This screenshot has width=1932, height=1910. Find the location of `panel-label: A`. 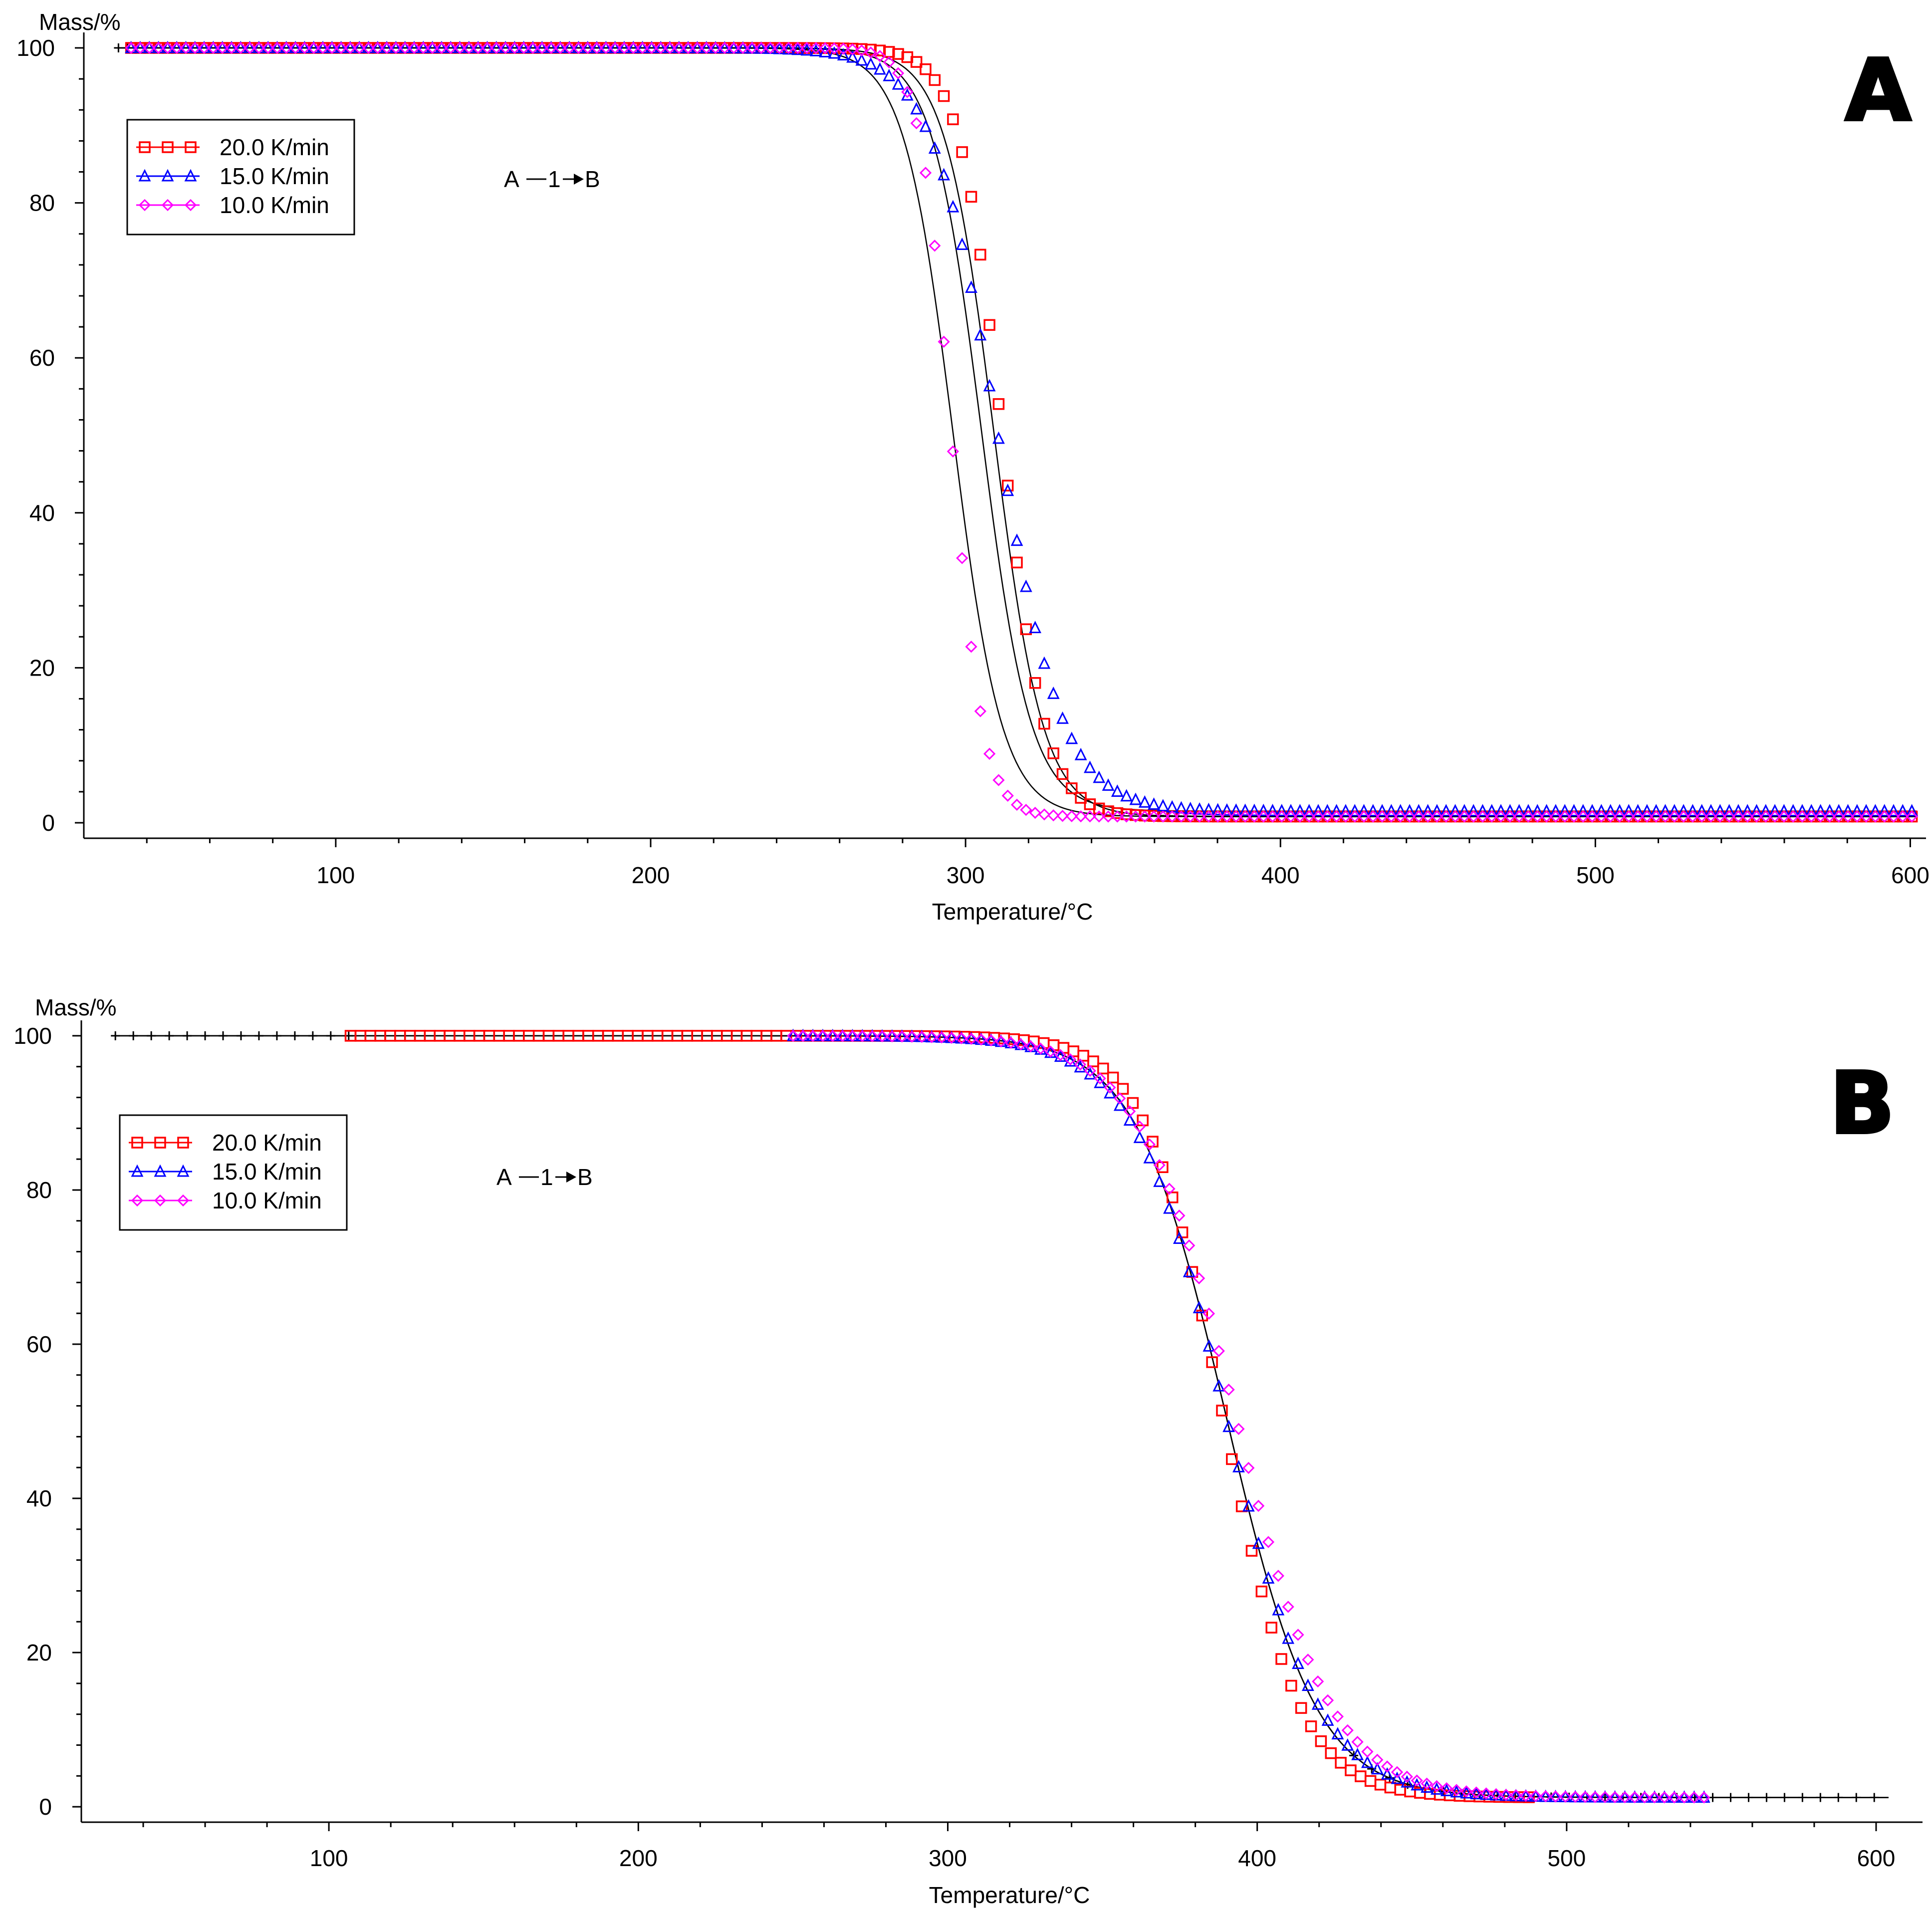

panel-label: A is located at coordinates (1878, 90).